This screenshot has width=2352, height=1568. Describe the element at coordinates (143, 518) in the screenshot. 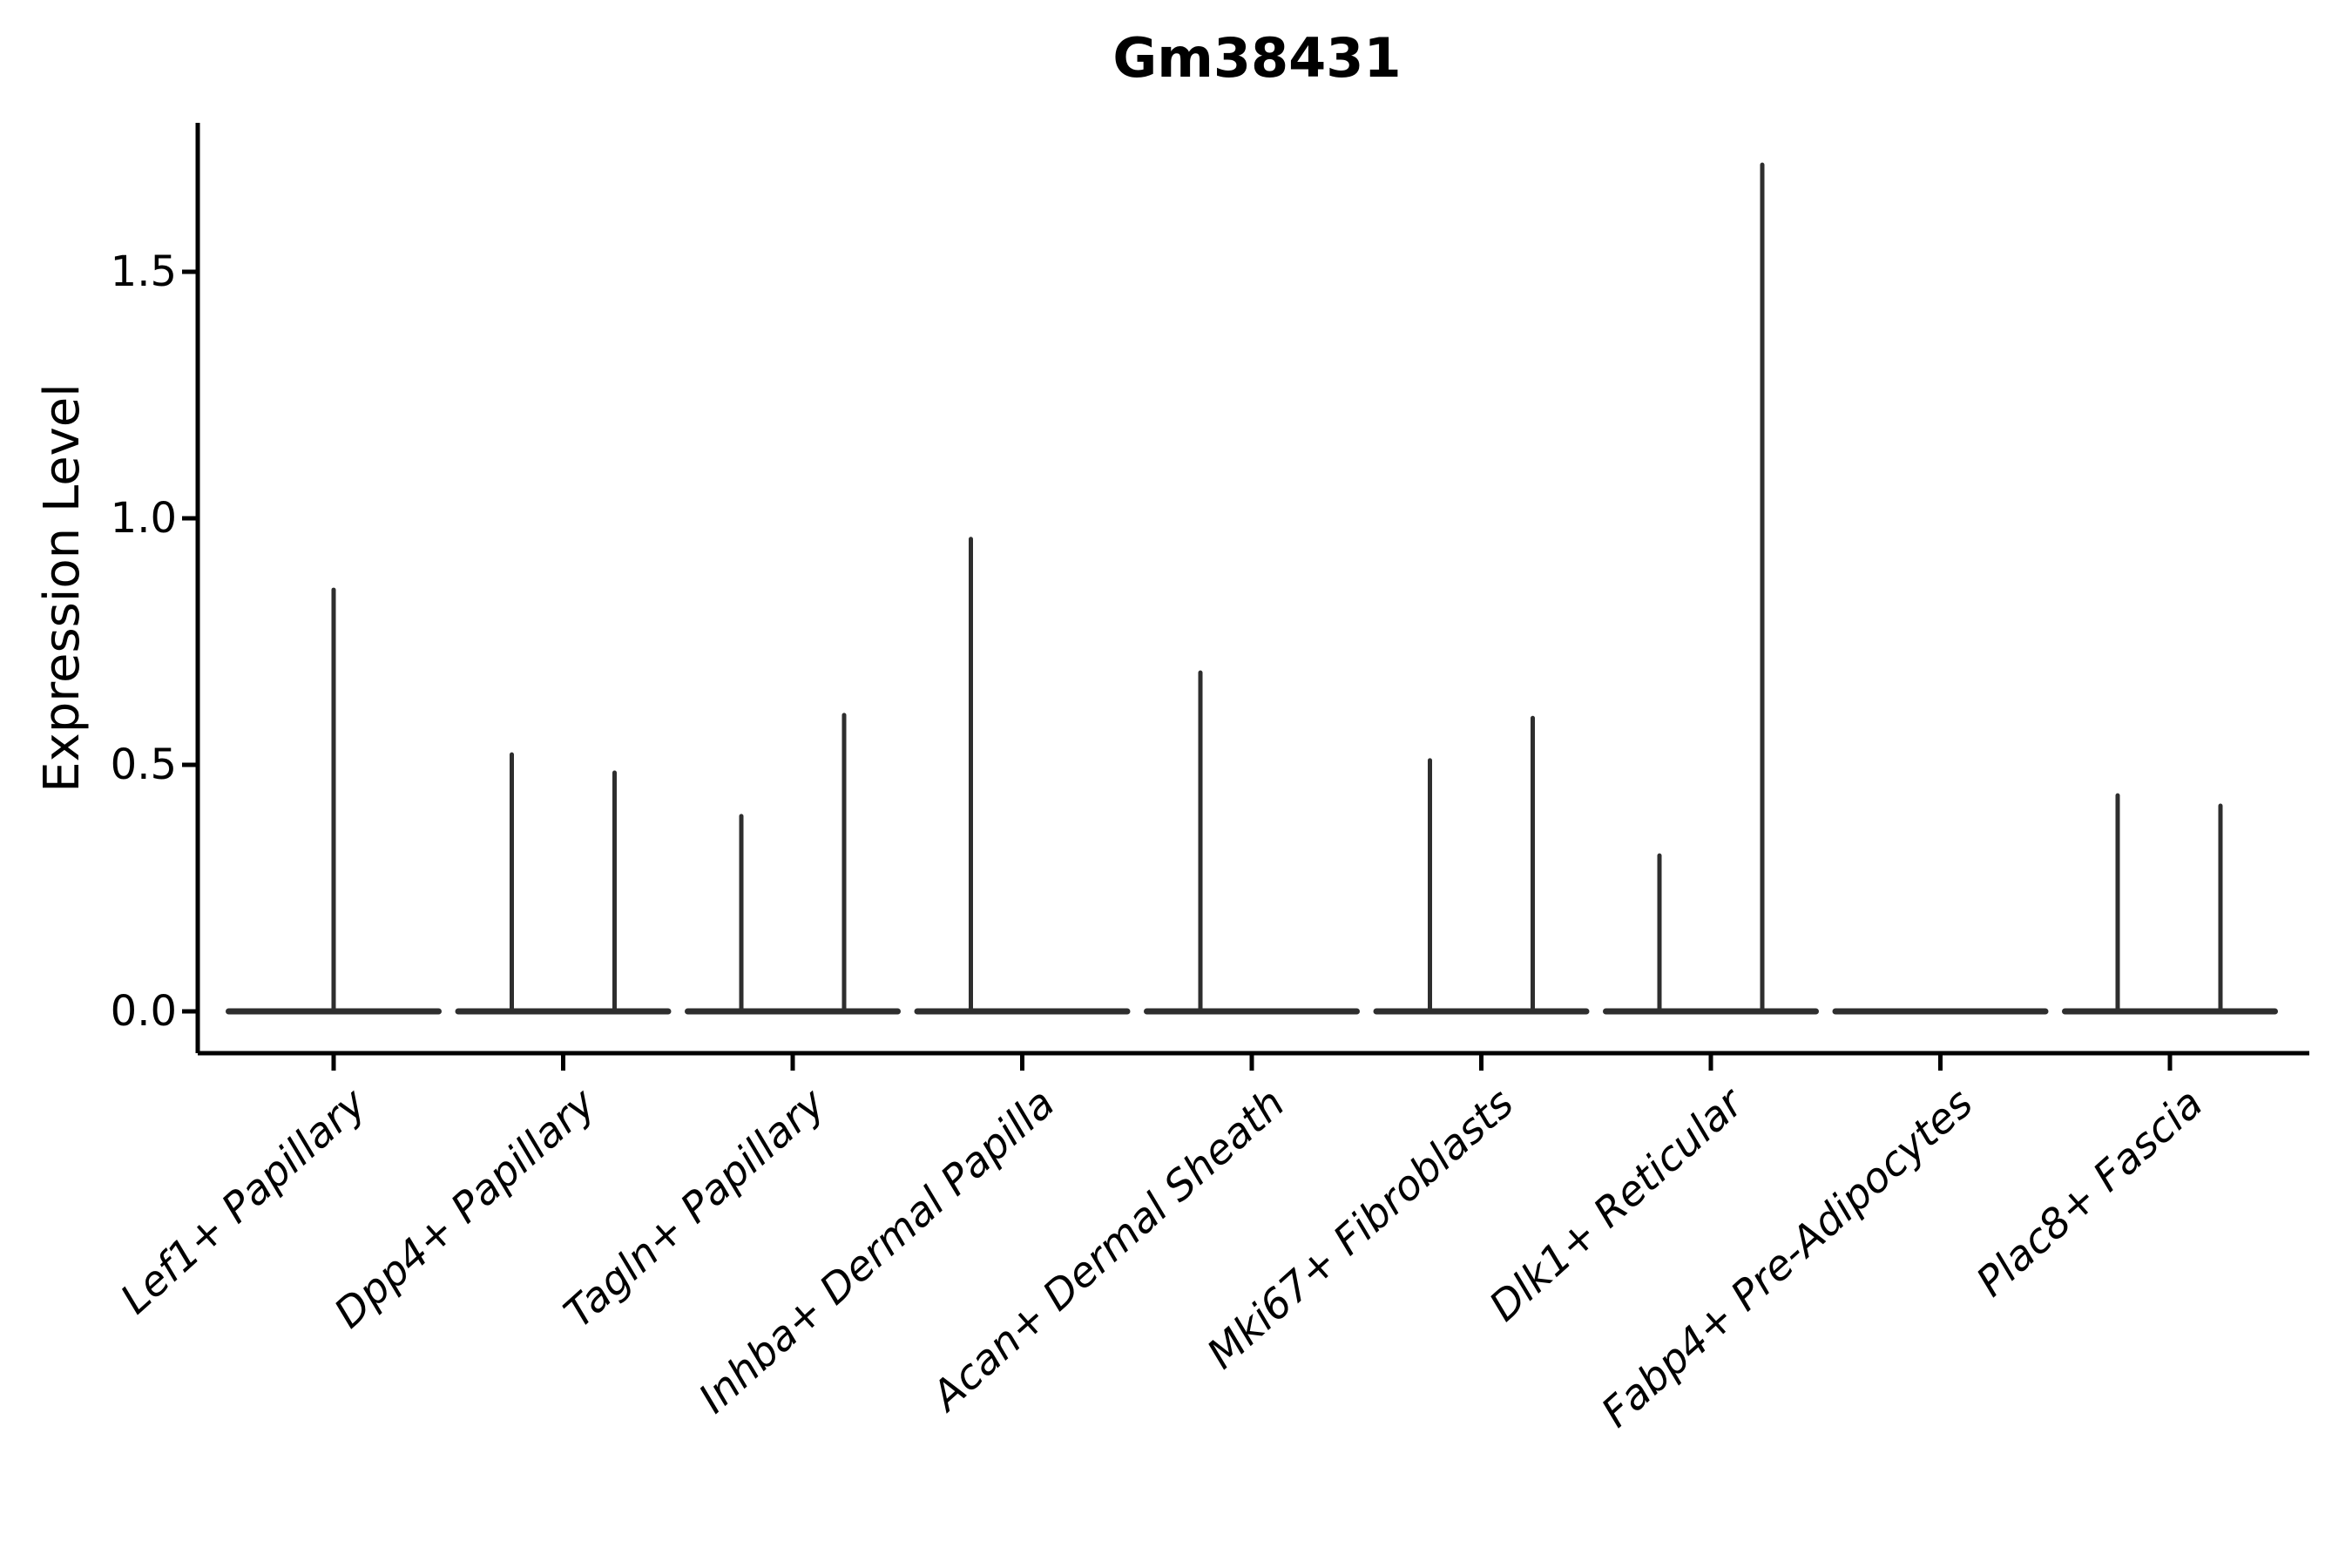

I see `y-tick-label: 1.0` at that location.